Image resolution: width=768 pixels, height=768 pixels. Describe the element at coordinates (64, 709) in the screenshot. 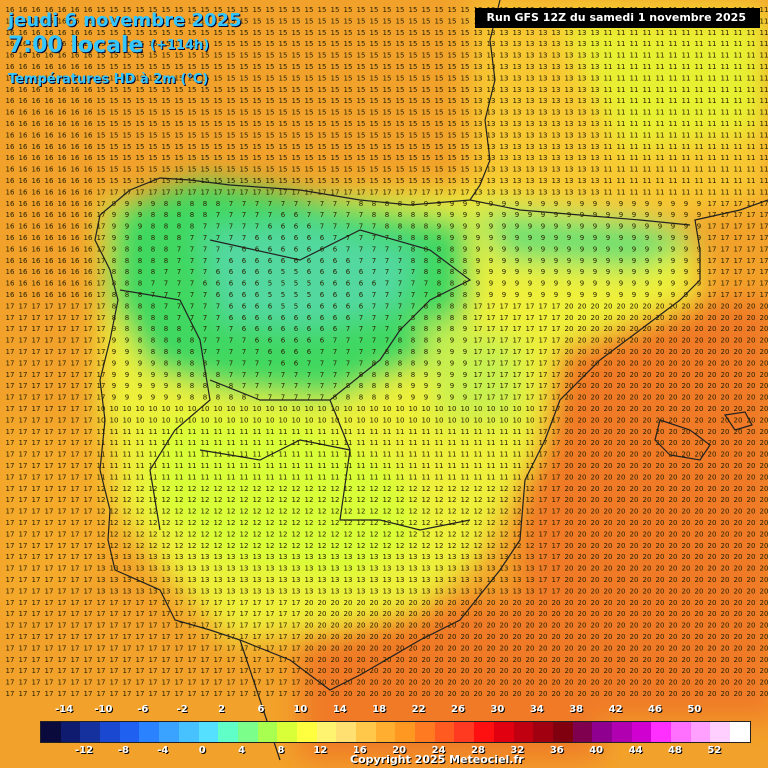

I see `legend-label-top: -14` at that location.